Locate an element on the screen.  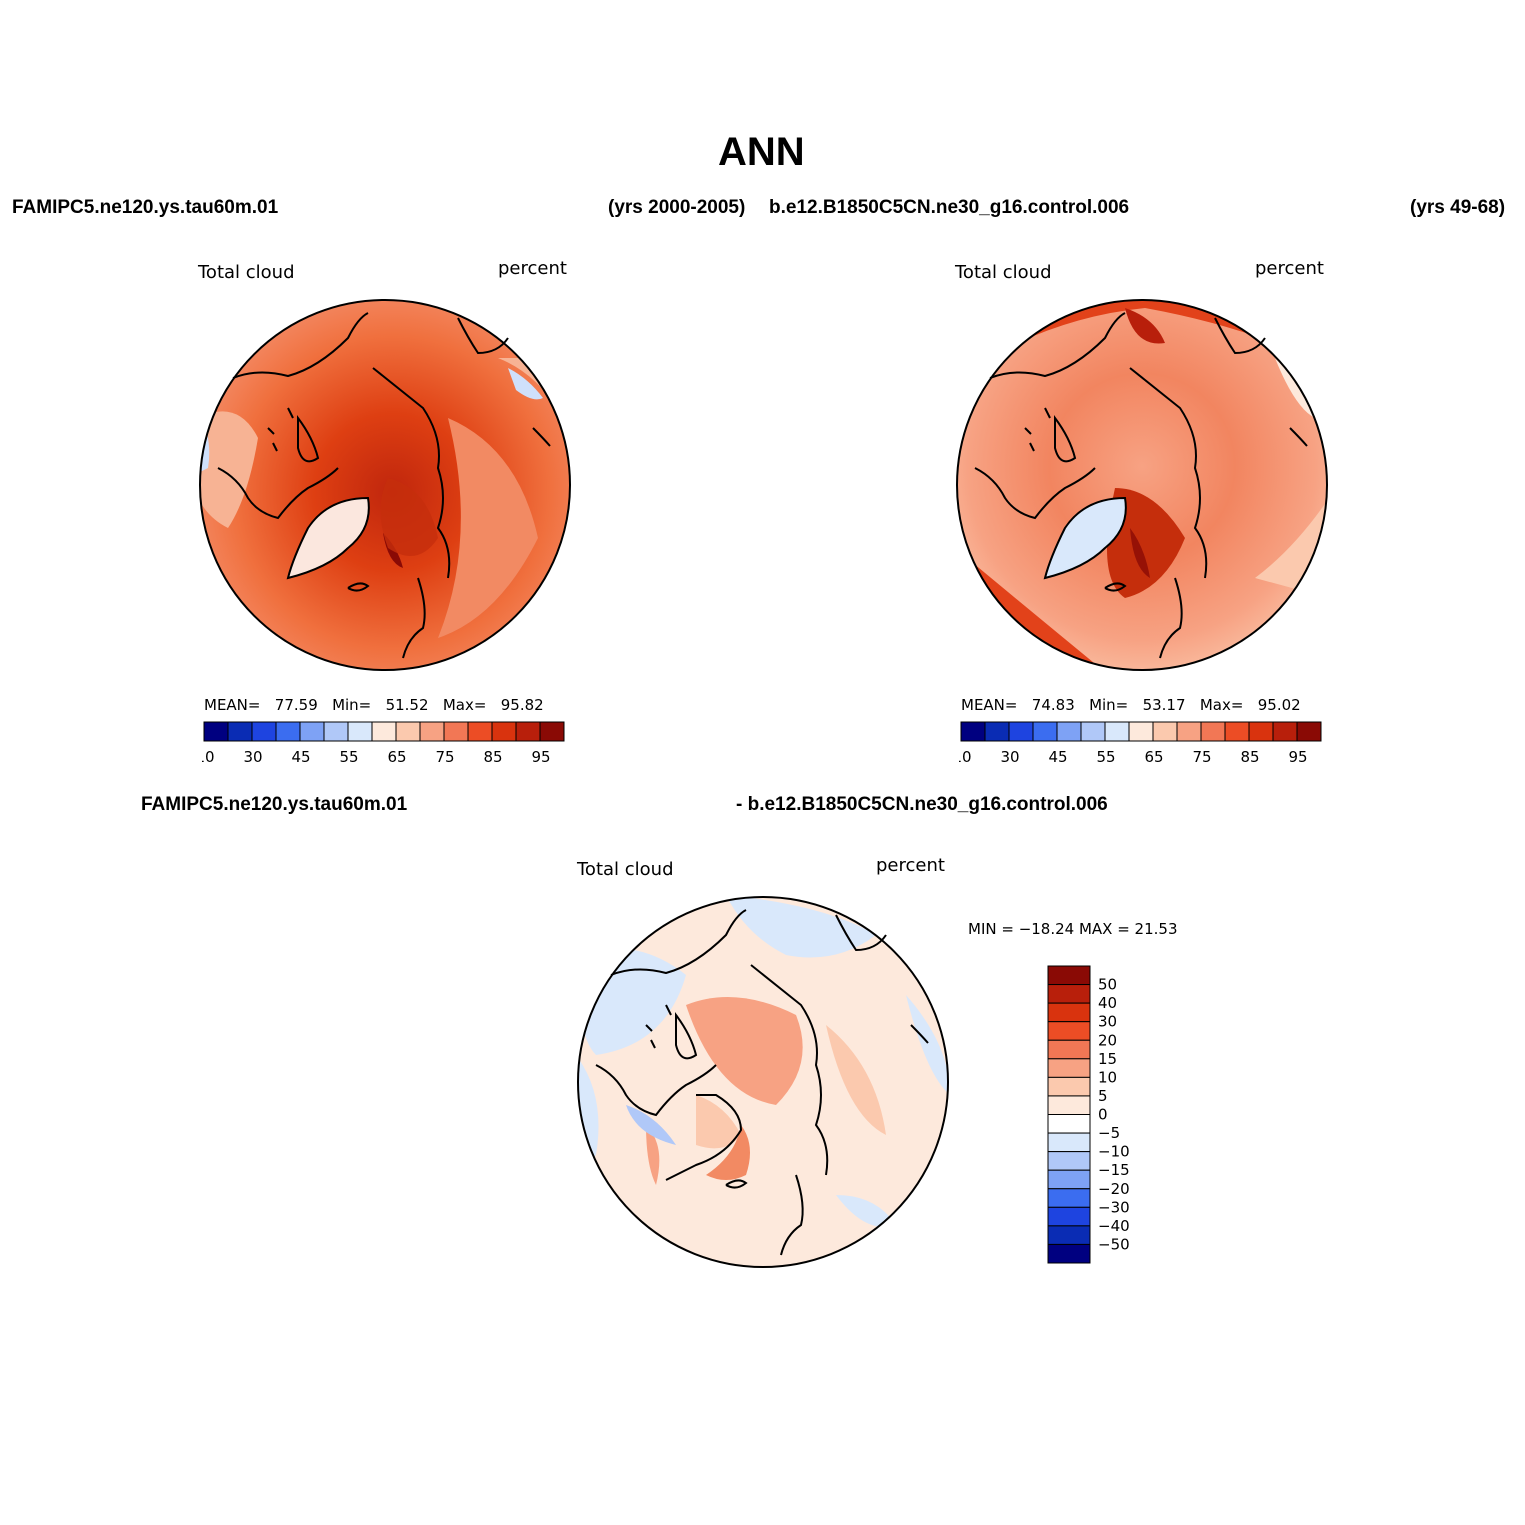
panel2-variable: Total cloud is located at coordinates (1003, 272).